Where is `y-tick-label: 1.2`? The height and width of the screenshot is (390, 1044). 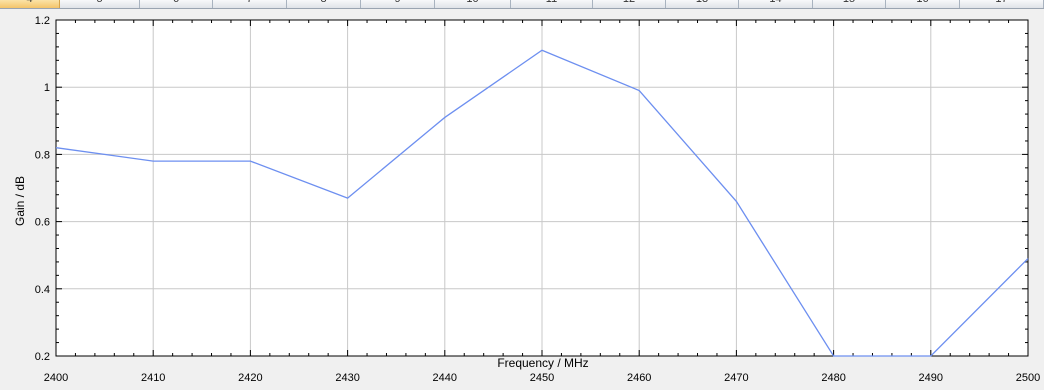
y-tick-label: 1.2 is located at coordinates (42, 21).